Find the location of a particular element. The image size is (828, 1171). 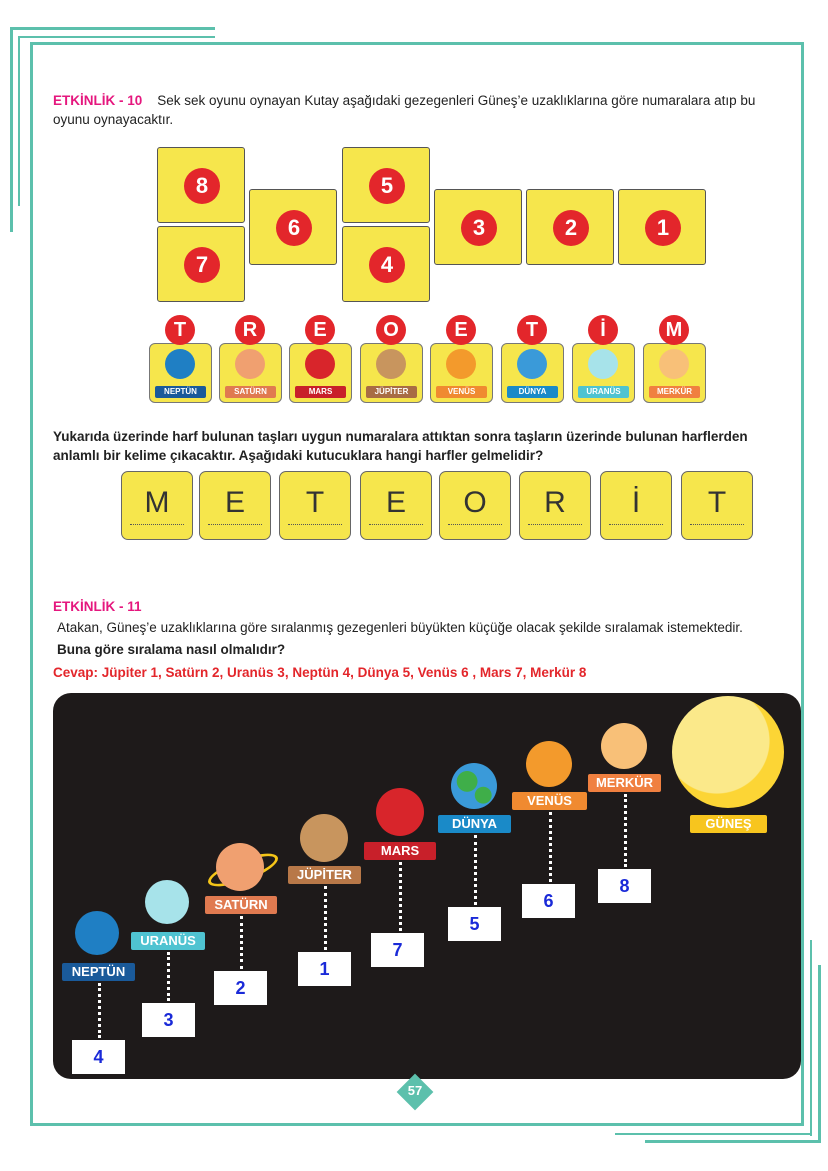

order-number-box: 4 is located at coordinates (98, 1057).